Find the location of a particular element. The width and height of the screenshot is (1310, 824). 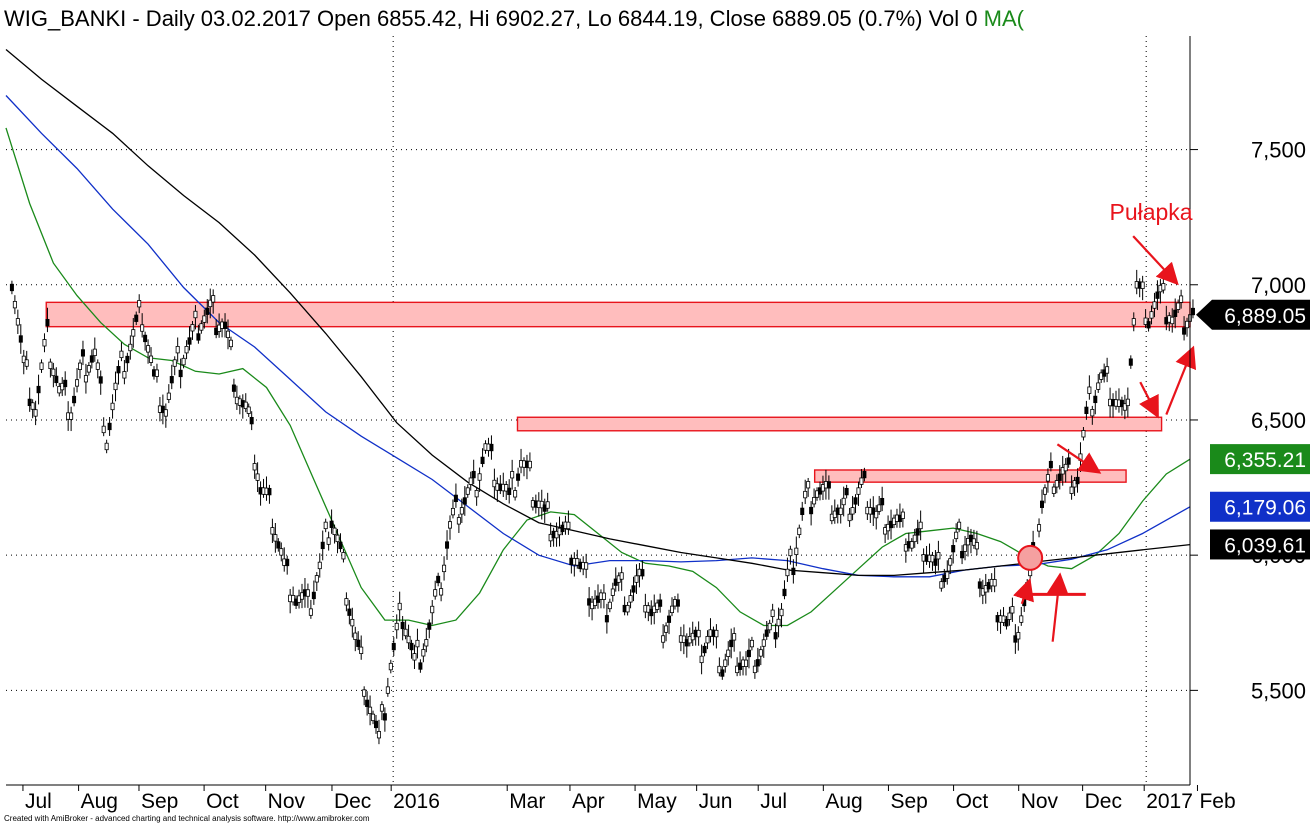

x-tick-label: Feb is located at coordinates (1217, 801).